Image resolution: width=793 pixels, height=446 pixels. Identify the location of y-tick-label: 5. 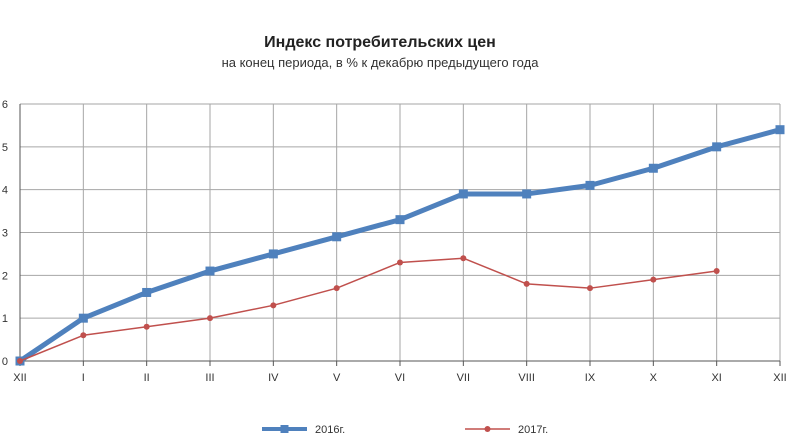
(5, 148).